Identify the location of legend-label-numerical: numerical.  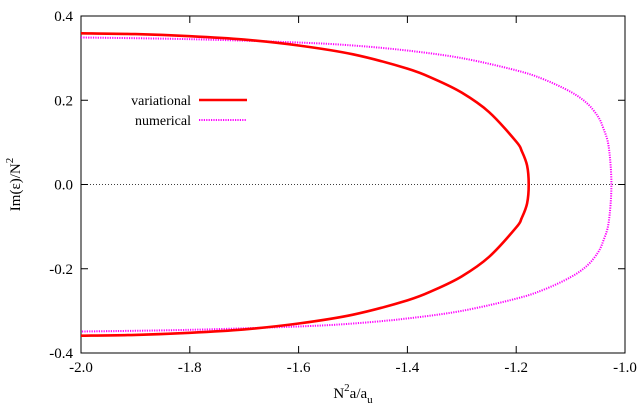
(163, 121).